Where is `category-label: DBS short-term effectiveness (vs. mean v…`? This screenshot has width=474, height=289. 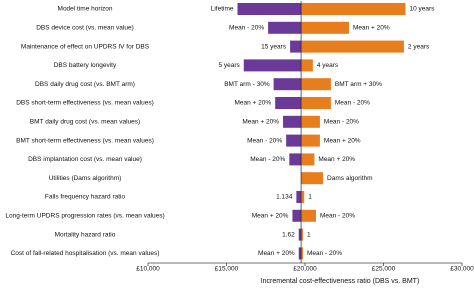 category-label: DBS short-term effectiveness (vs. mean v… is located at coordinates (85, 103).